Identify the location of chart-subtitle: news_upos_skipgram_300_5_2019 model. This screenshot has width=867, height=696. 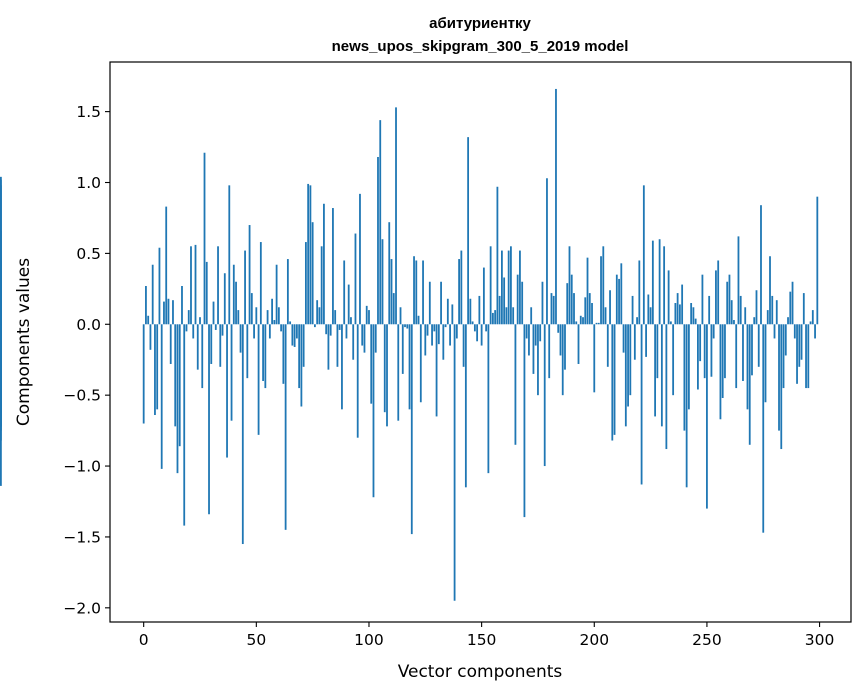
(480, 46).